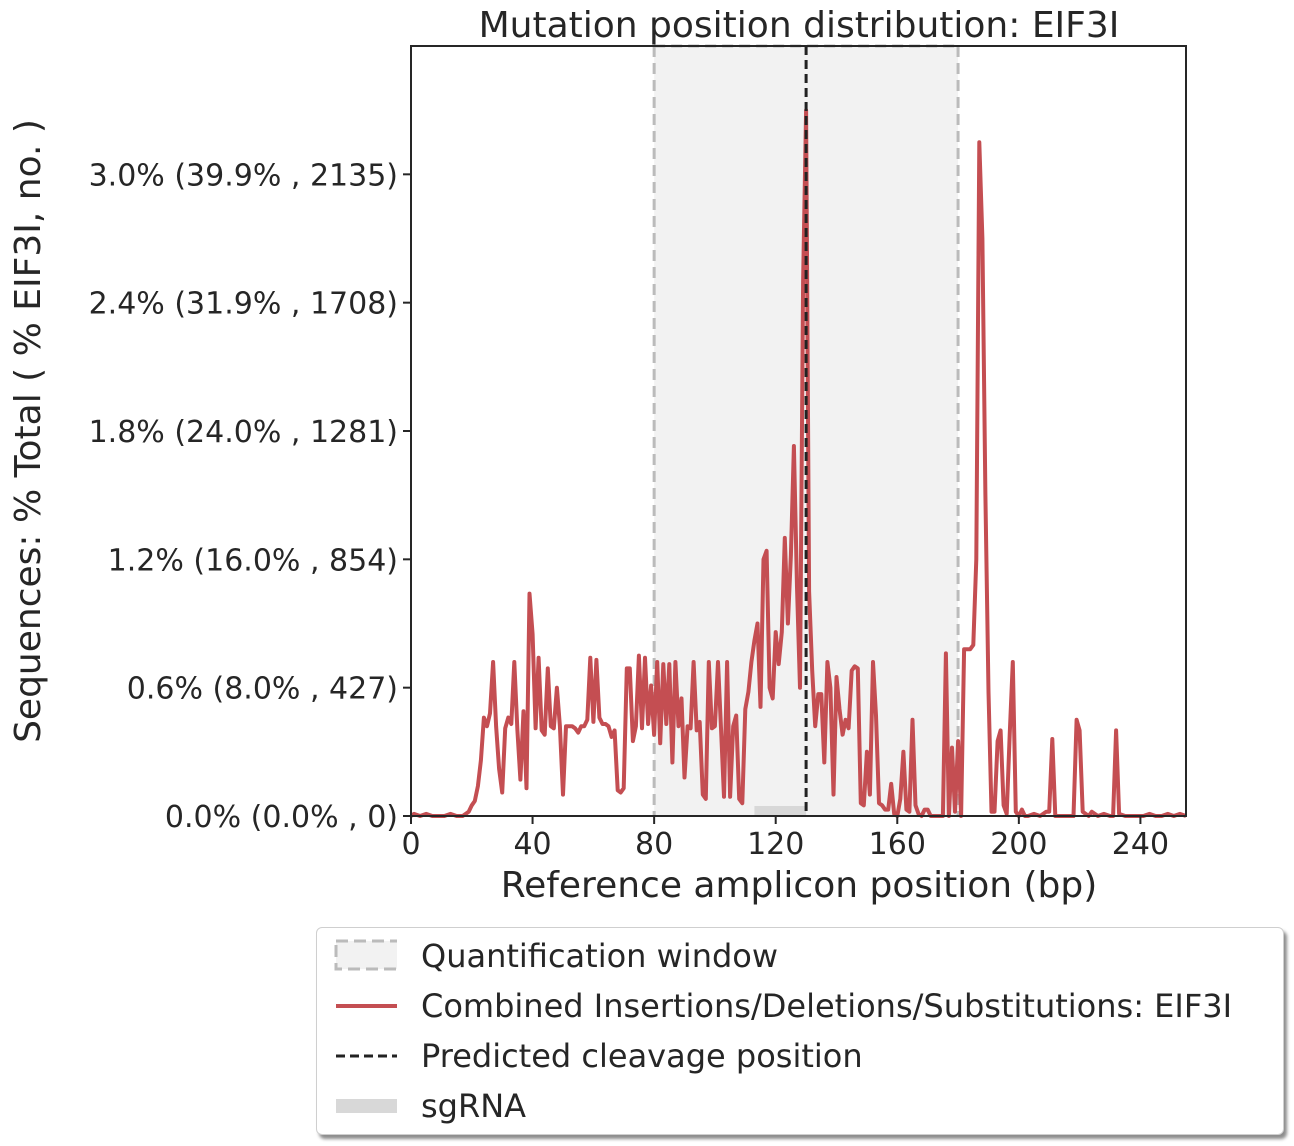  What do you see at coordinates (253, 560) in the screenshot?
I see `y-tick-label: 1.2% (16.0% , 854)` at bounding box center [253, 560].